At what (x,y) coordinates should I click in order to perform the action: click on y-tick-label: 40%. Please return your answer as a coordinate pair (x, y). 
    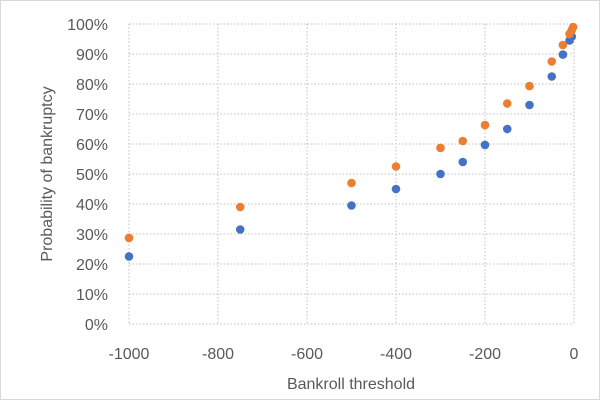
    Looking at the image, I should click on (92, 205).